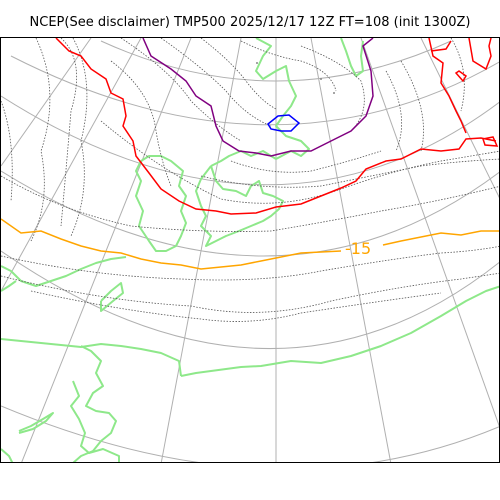  Describe the element at coordinates (339, 331) in the screenshot. I see `coastline-south` at that location.